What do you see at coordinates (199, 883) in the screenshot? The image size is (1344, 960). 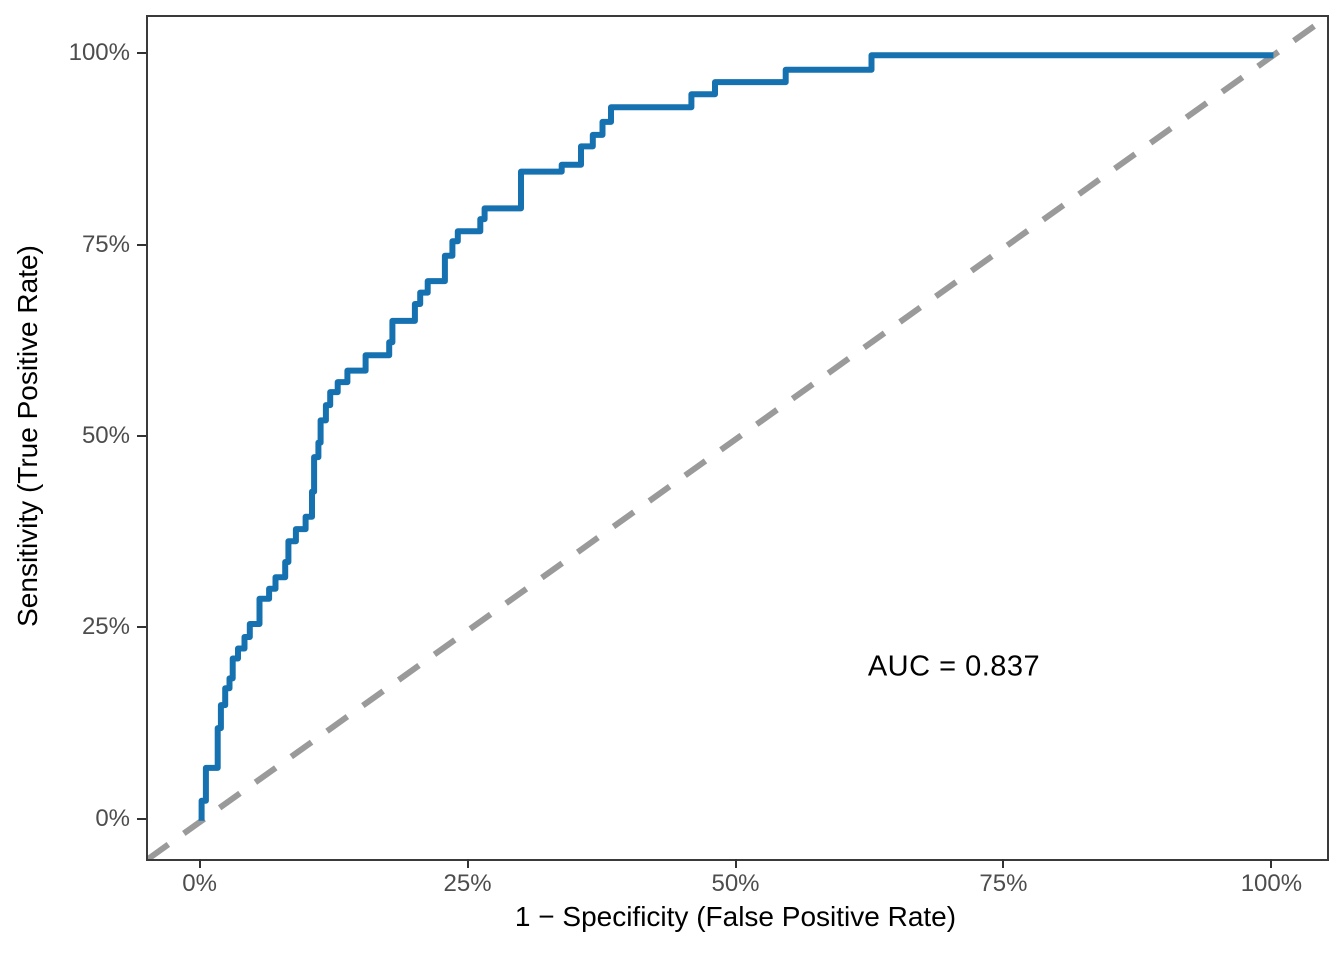 I see `x-tick-label: 0%` at bounding box center [199, 883].